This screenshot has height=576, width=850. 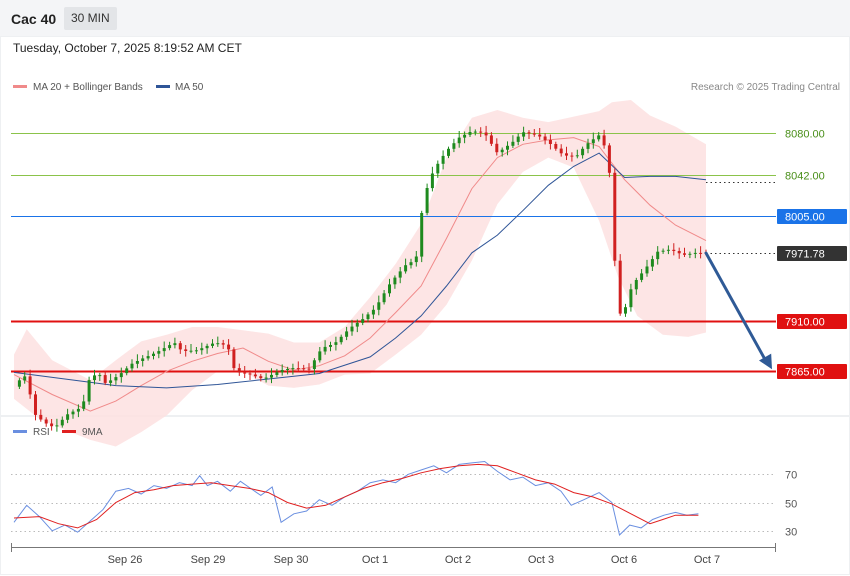 What do you see at coordinates (765, 361) in the screenshot?
I see `projection-arrow-head` at bounding box center [765, 361].